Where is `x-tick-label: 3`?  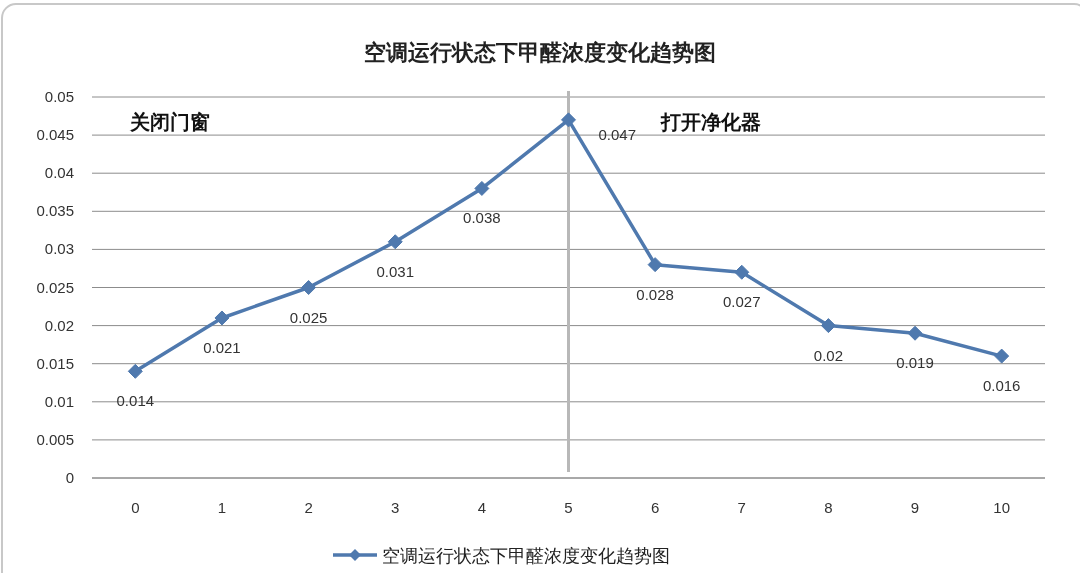
x-tick-label: 3 is located at coordinates (395, 507).